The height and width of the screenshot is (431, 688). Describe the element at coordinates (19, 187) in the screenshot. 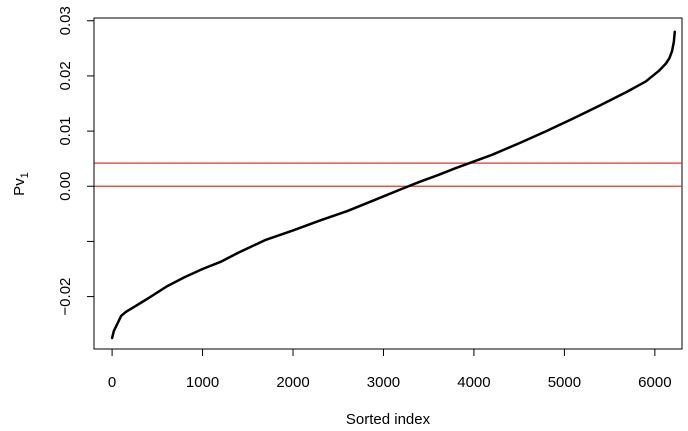

I see `y-axis-label-main: Pv` at that location.